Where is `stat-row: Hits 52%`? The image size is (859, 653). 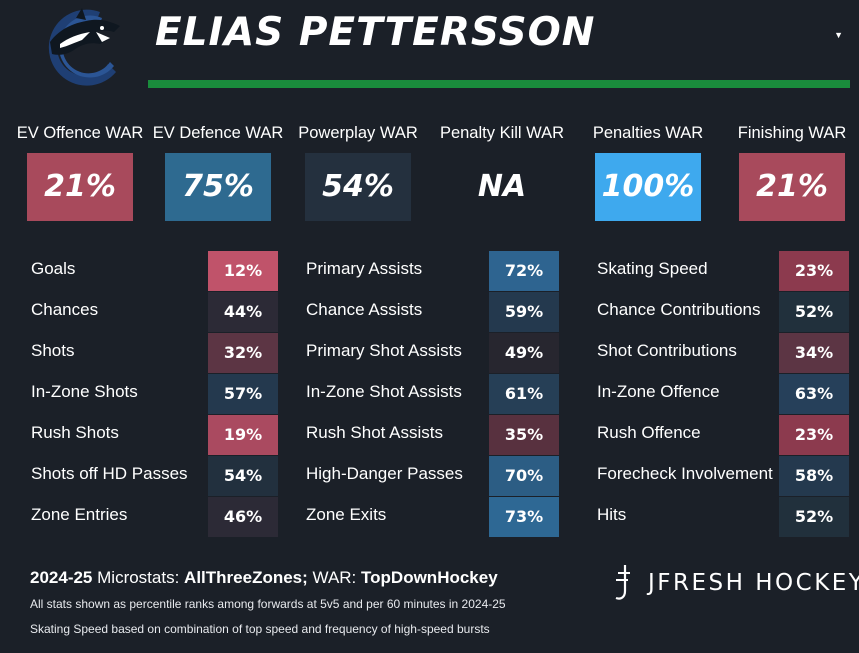 stat-row: Hits 52% is located at coordinates (723, 516).